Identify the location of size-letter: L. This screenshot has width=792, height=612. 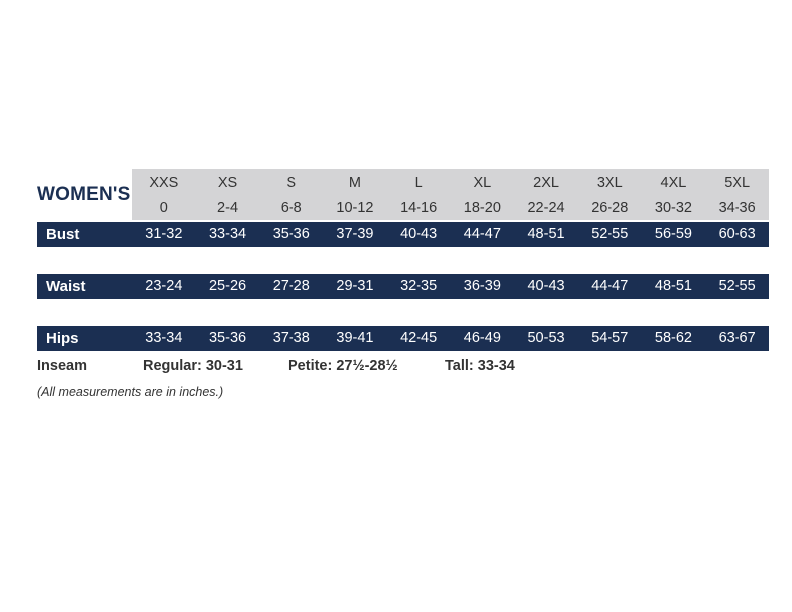
(418, 183).